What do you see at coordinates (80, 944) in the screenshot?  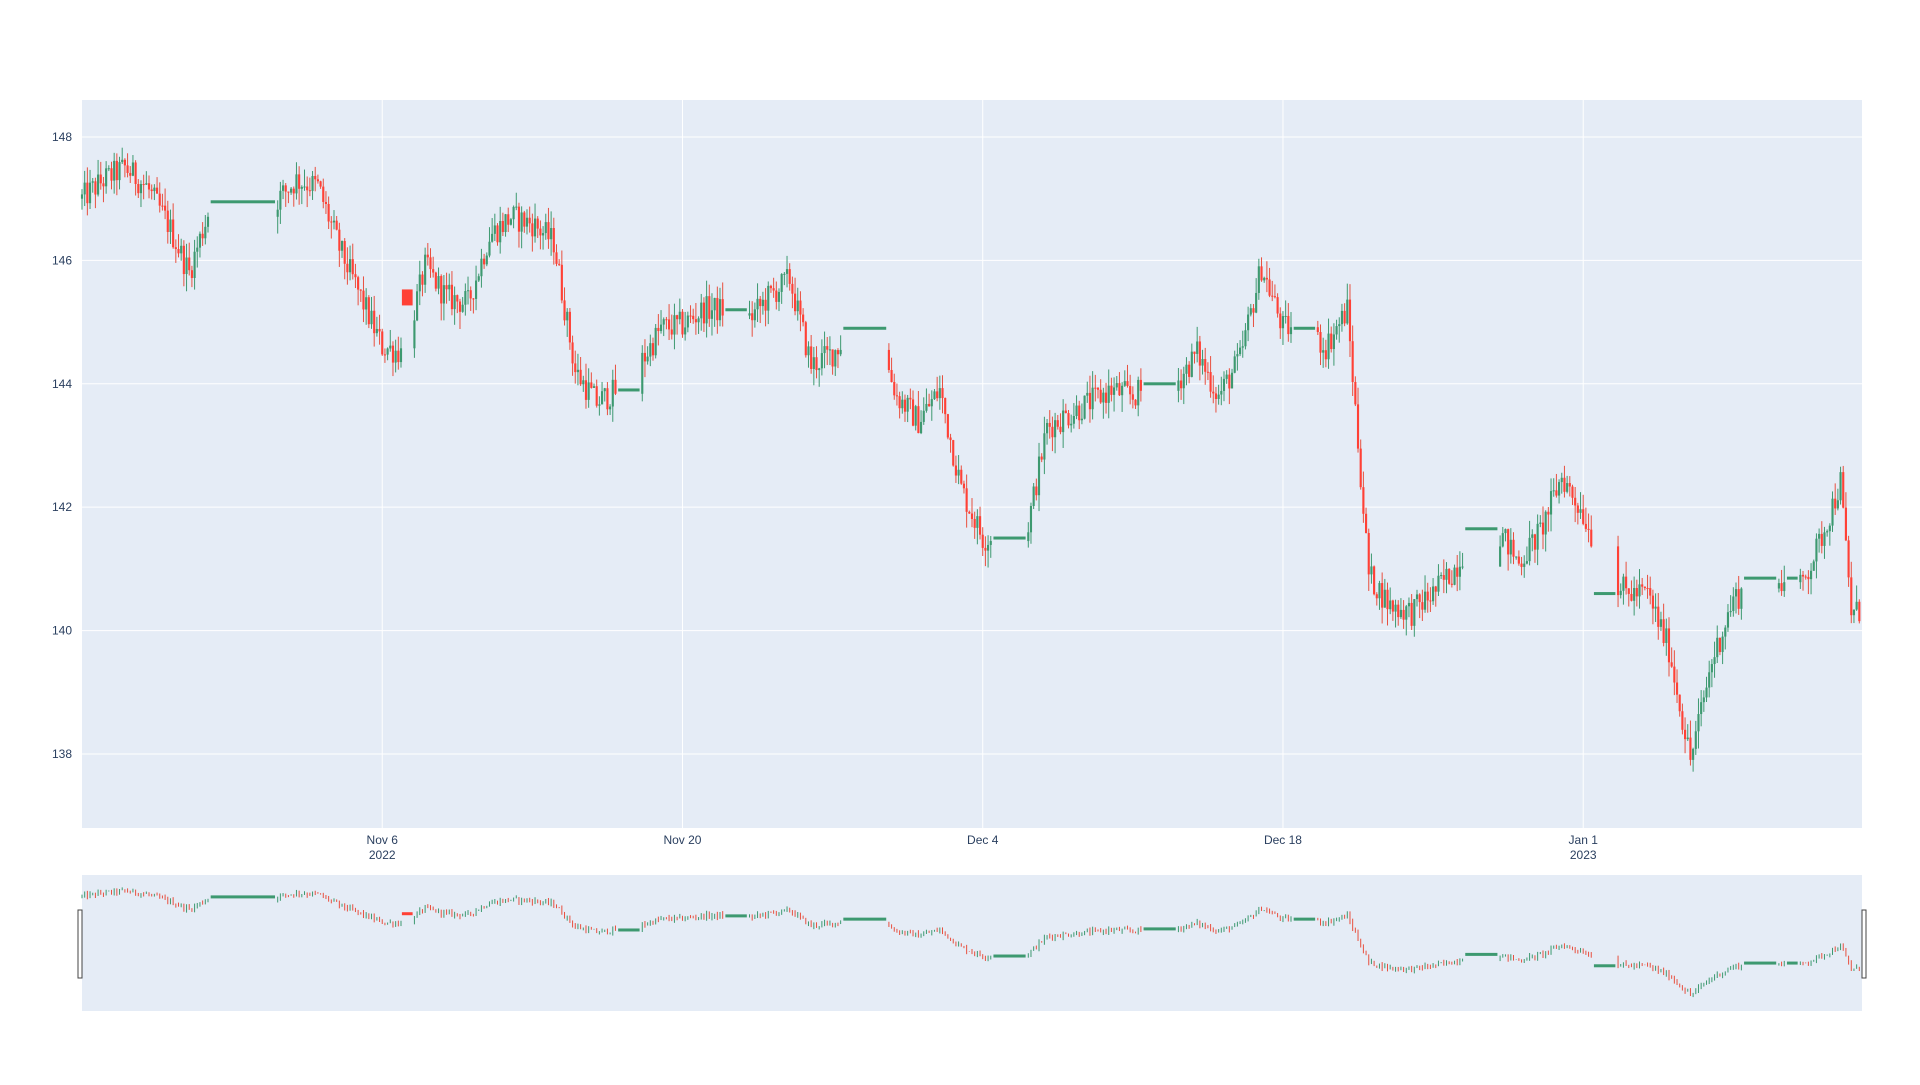 I see `rangeslider-handle-left` at bounding box center [80, 944].